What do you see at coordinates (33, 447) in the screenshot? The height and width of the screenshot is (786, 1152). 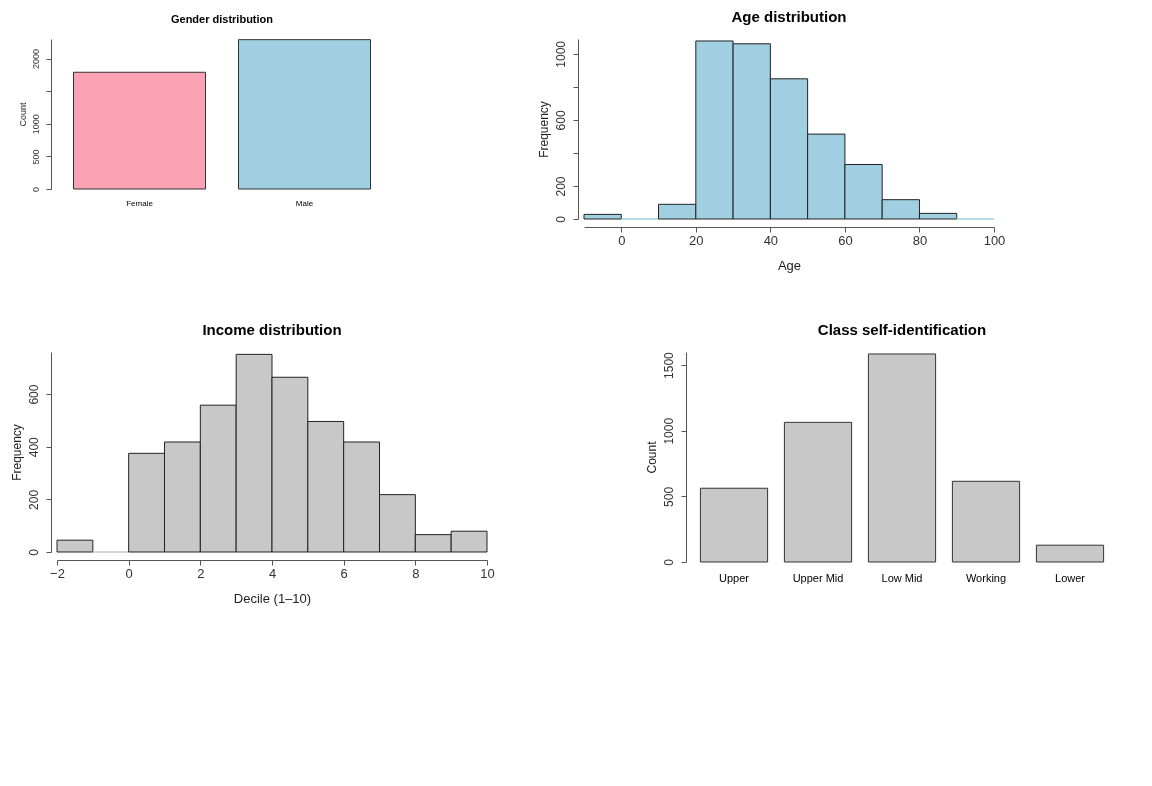 I see `y-tick-label: 400` at bounding box center [33, 447].